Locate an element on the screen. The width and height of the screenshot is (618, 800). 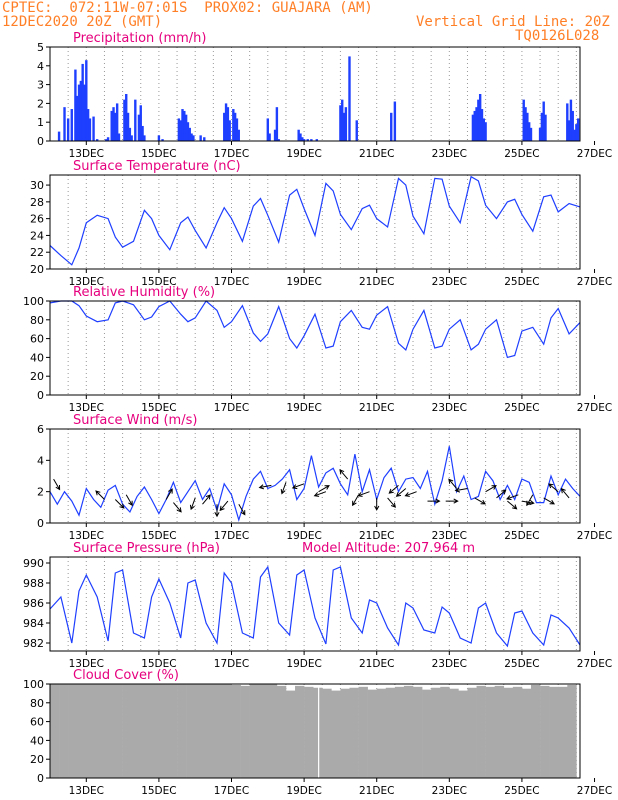
y-tick-label: 2 is located at coordinates (40, 103).